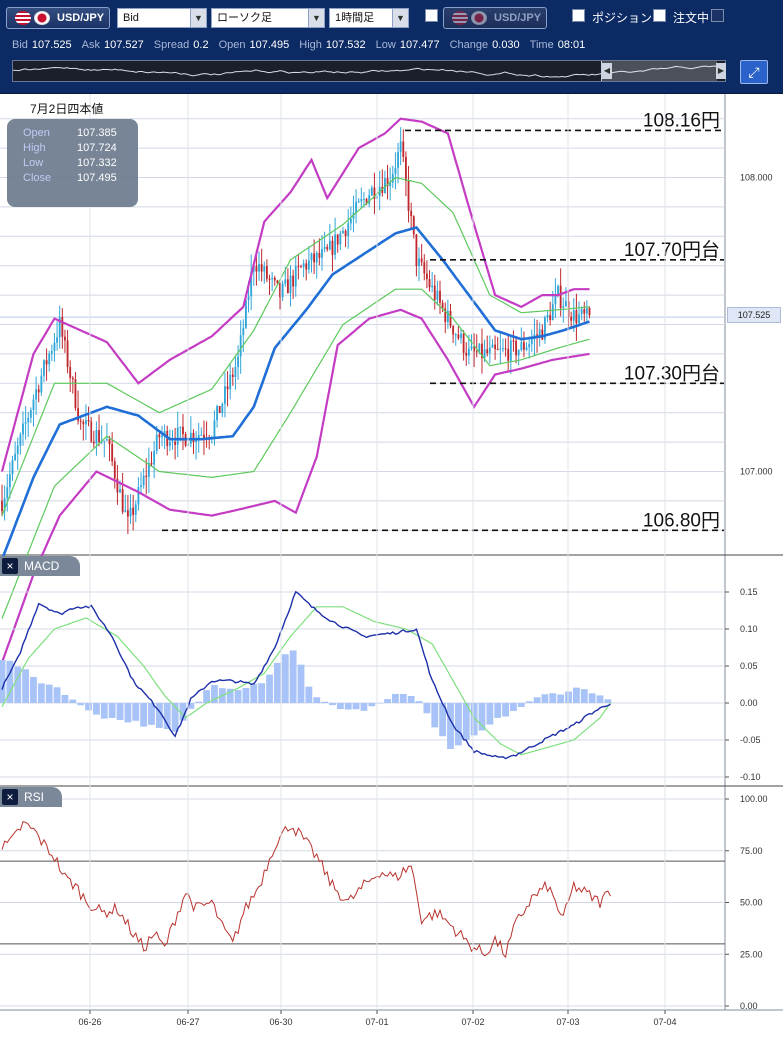 Image resolution: width=783 pixels, height=1040 pixels. I want to click on quote-label: Spread, so click(171, 45).